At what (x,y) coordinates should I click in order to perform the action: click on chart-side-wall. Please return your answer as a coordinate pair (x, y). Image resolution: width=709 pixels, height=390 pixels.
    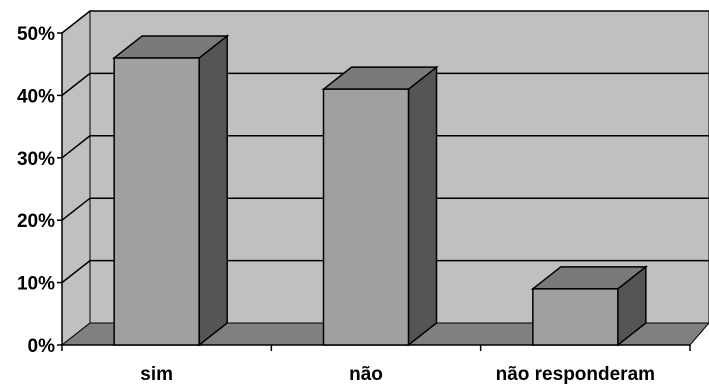
    Looking at the image, I should click on (76, 178).